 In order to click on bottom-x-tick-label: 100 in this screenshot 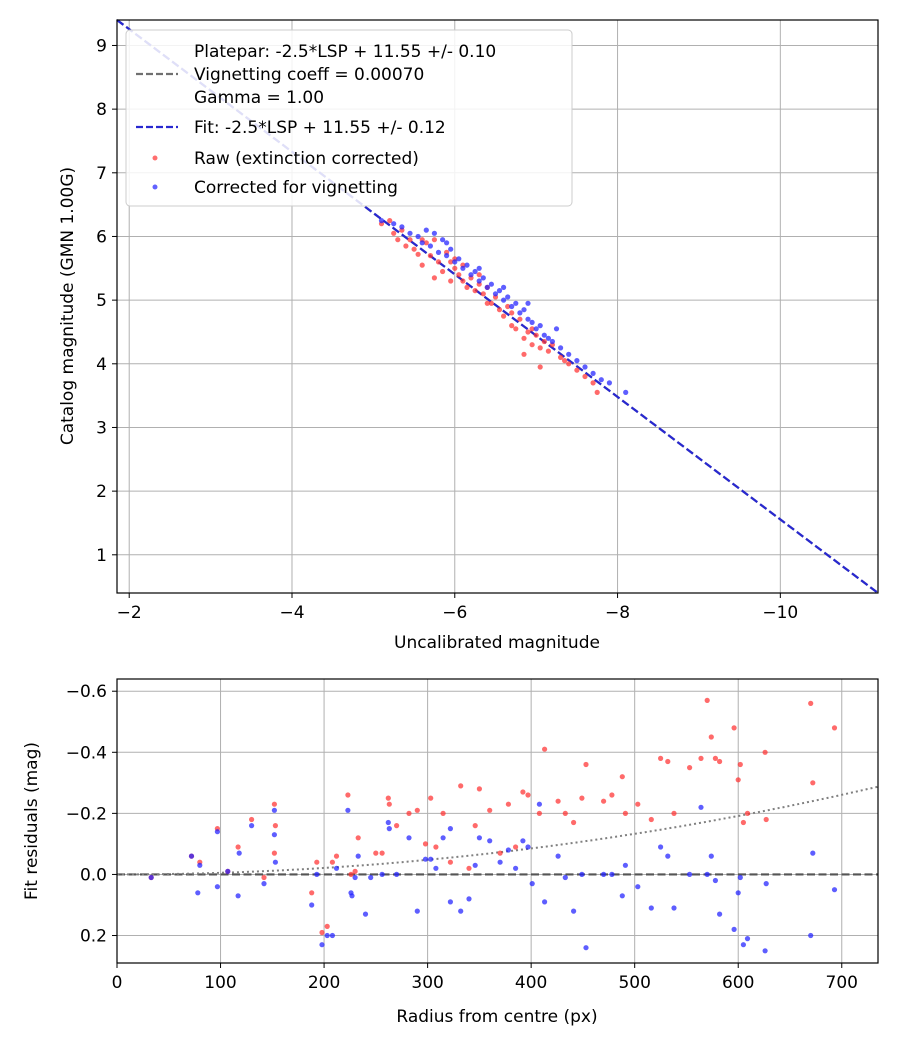, I will do `click(220, 983)`.